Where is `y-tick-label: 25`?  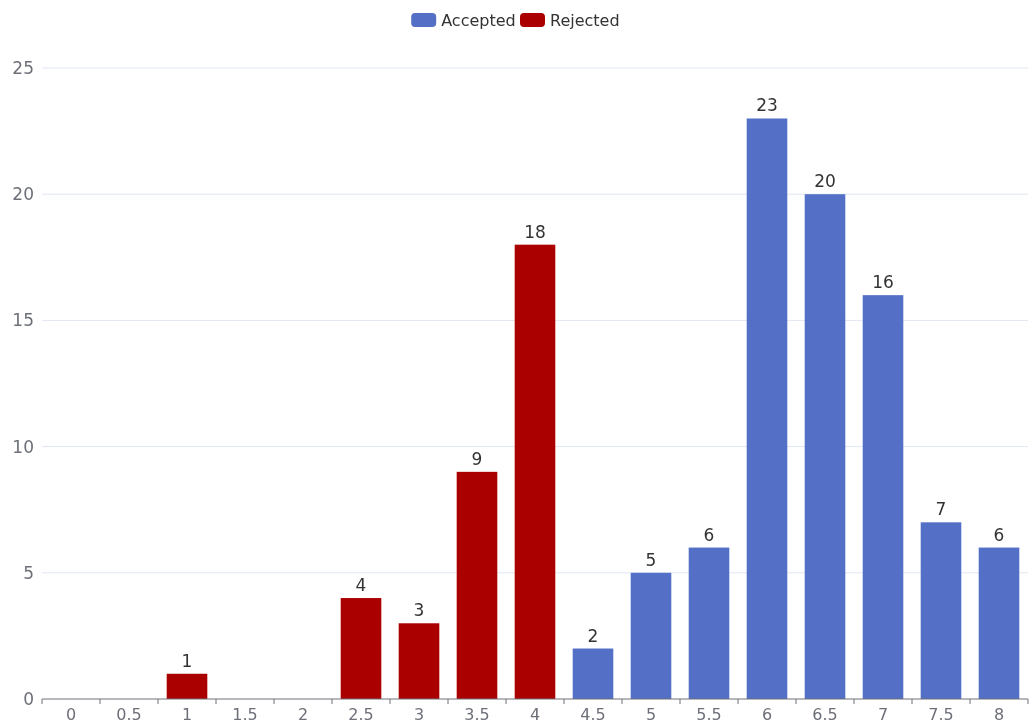
y-tick-label: 25 is located at coordinates (23, 67).